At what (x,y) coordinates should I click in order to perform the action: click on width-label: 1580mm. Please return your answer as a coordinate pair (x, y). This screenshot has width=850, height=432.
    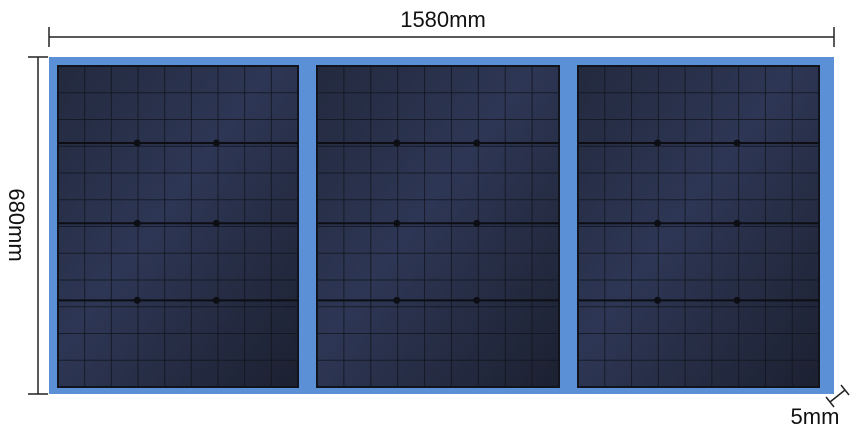
    Looking at the image, I should click on (443, 19).